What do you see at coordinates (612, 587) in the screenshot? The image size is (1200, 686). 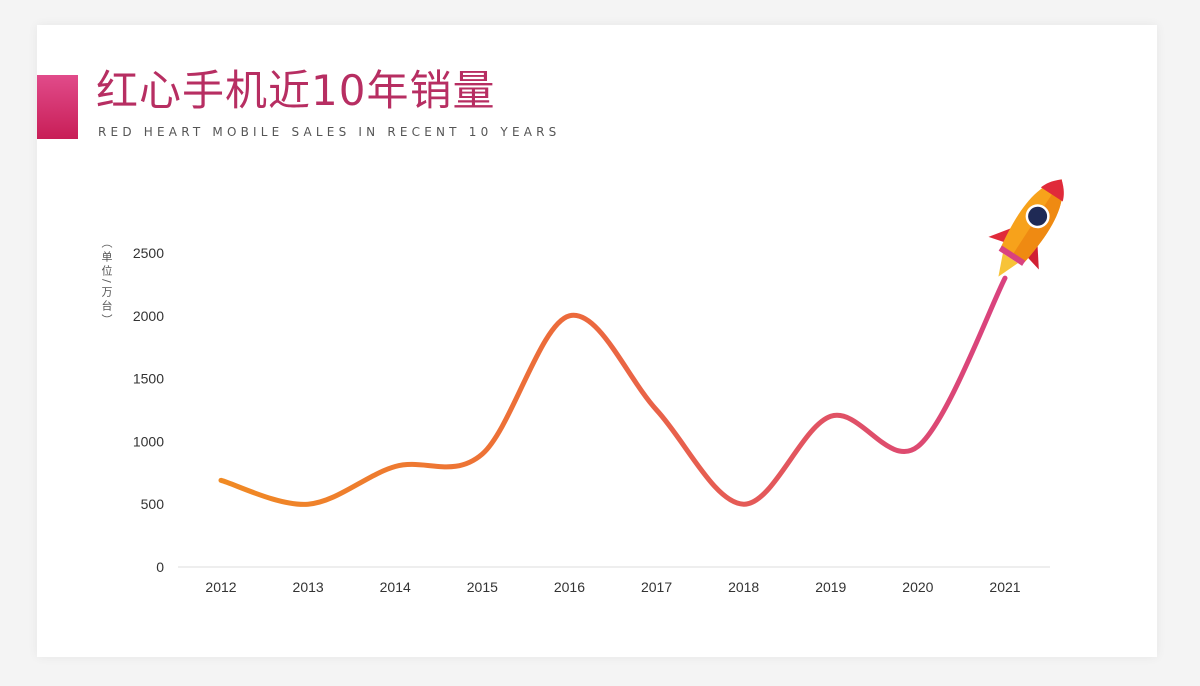 I see `x-axis-ticks: 2012 2013 2014 2015 2016 2017 2018 2019 2020 2021` at bounding box center [612, 587].